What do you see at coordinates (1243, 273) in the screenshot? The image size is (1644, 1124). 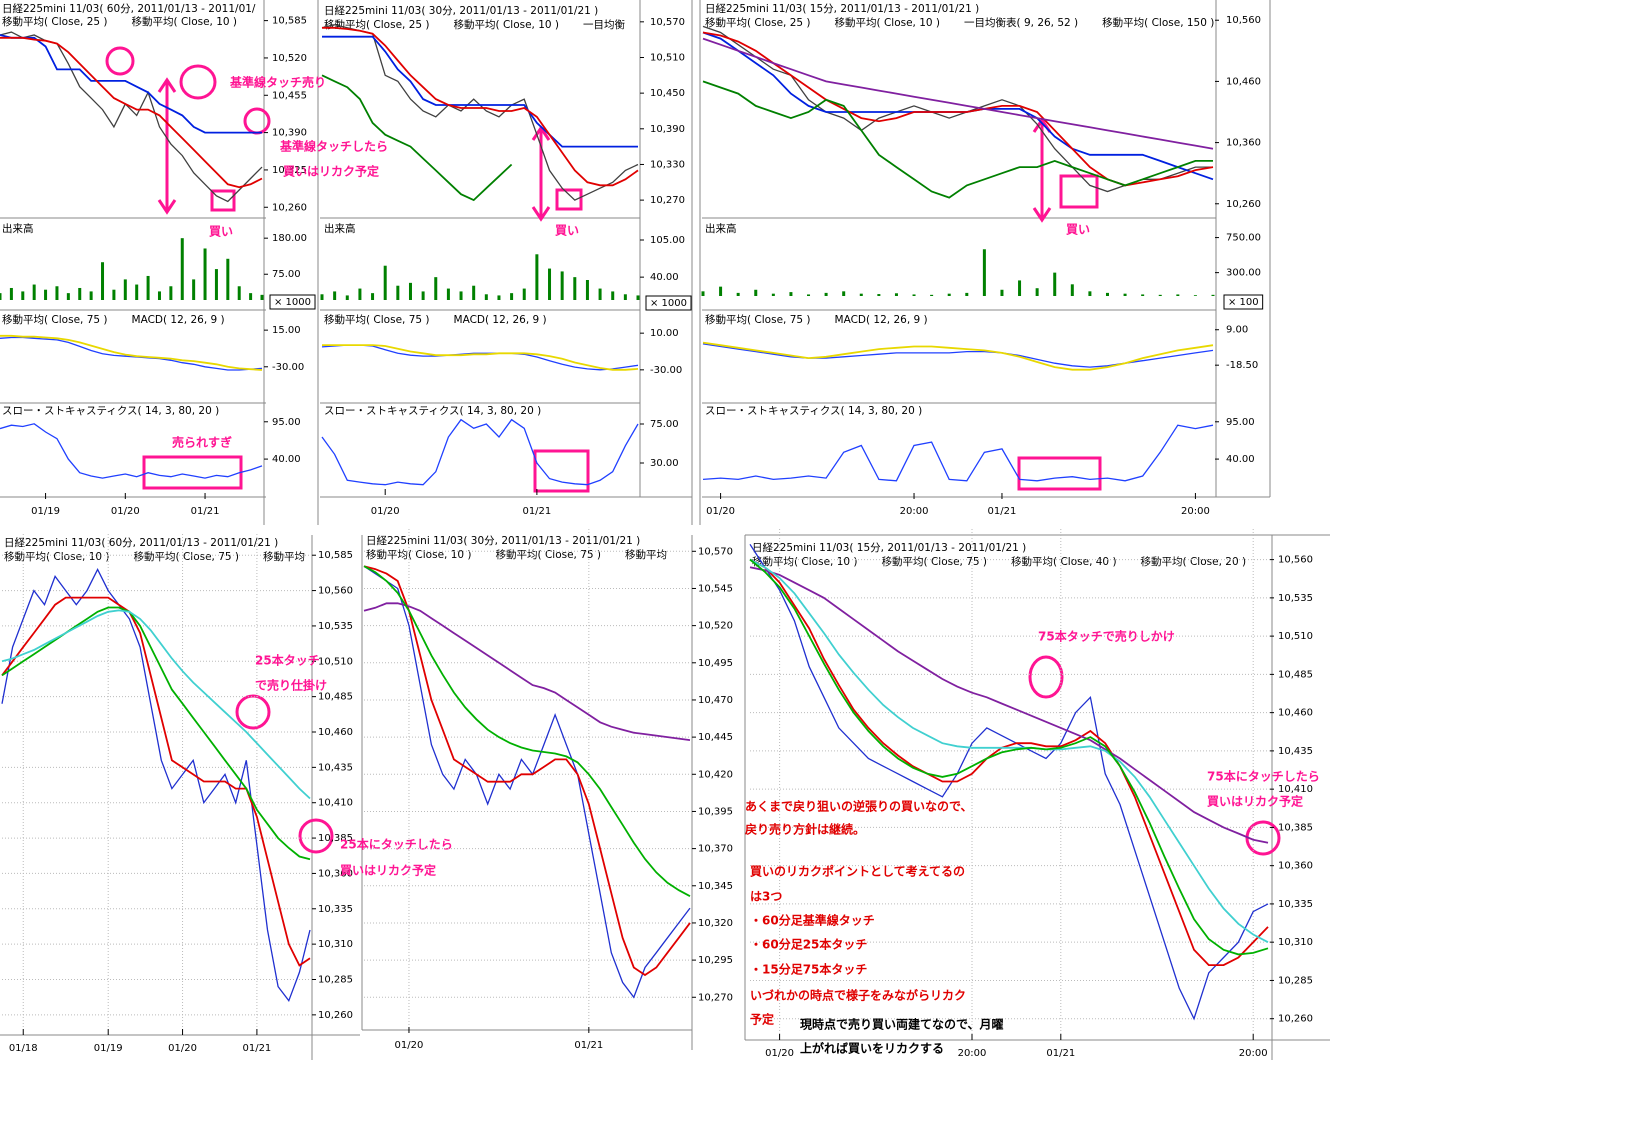 I see `y-tick-label: 300.00` at bounding box center [1243, 273].